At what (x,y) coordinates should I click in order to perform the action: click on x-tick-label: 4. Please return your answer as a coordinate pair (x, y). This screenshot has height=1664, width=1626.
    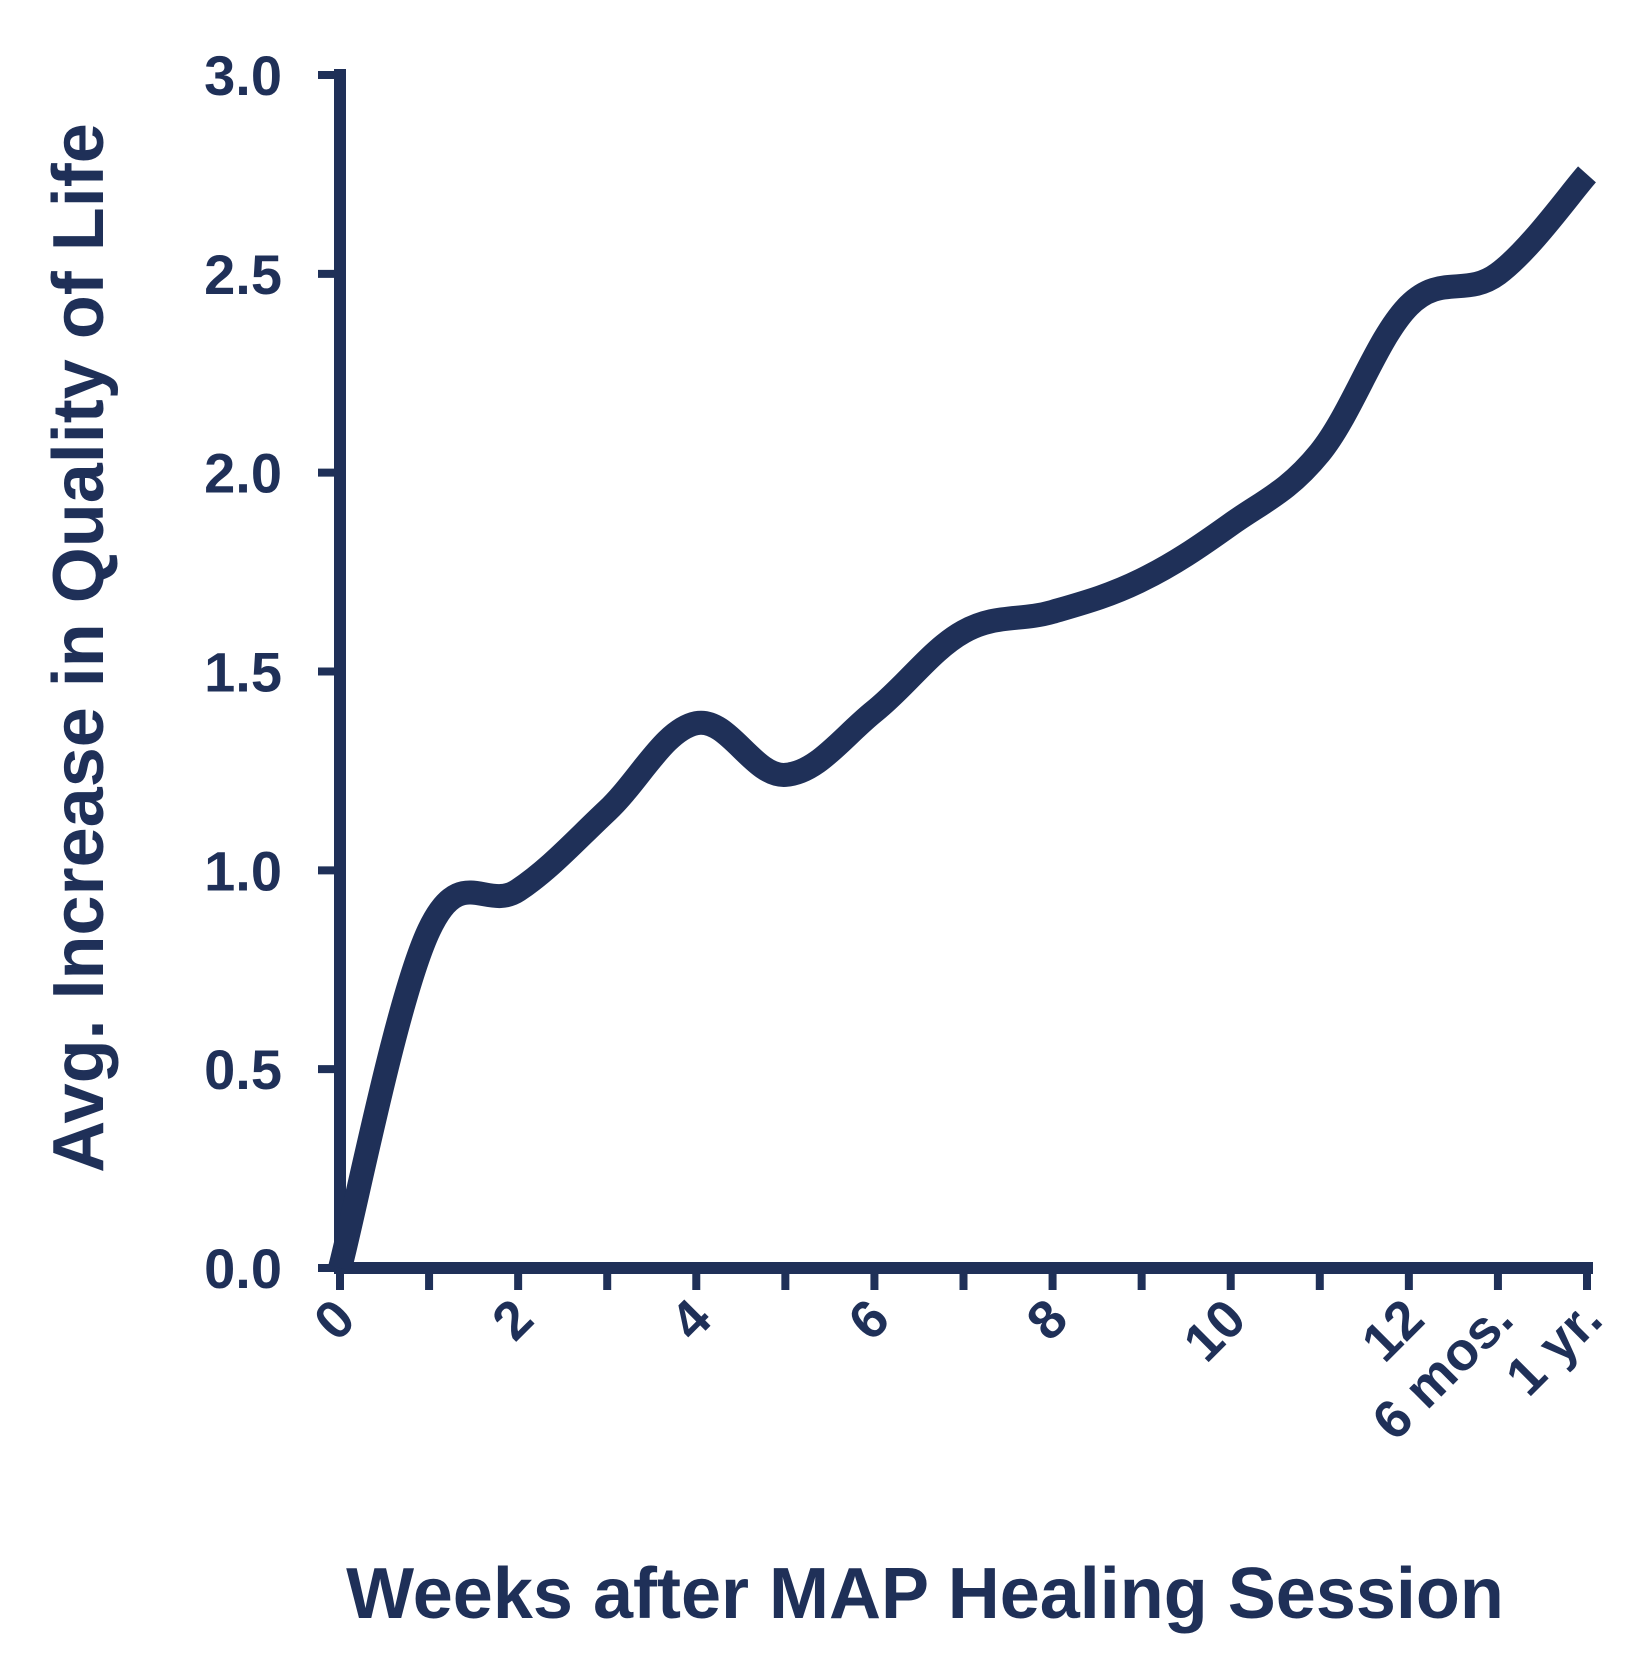
    Looking at the image, I should click on (691, 1320).